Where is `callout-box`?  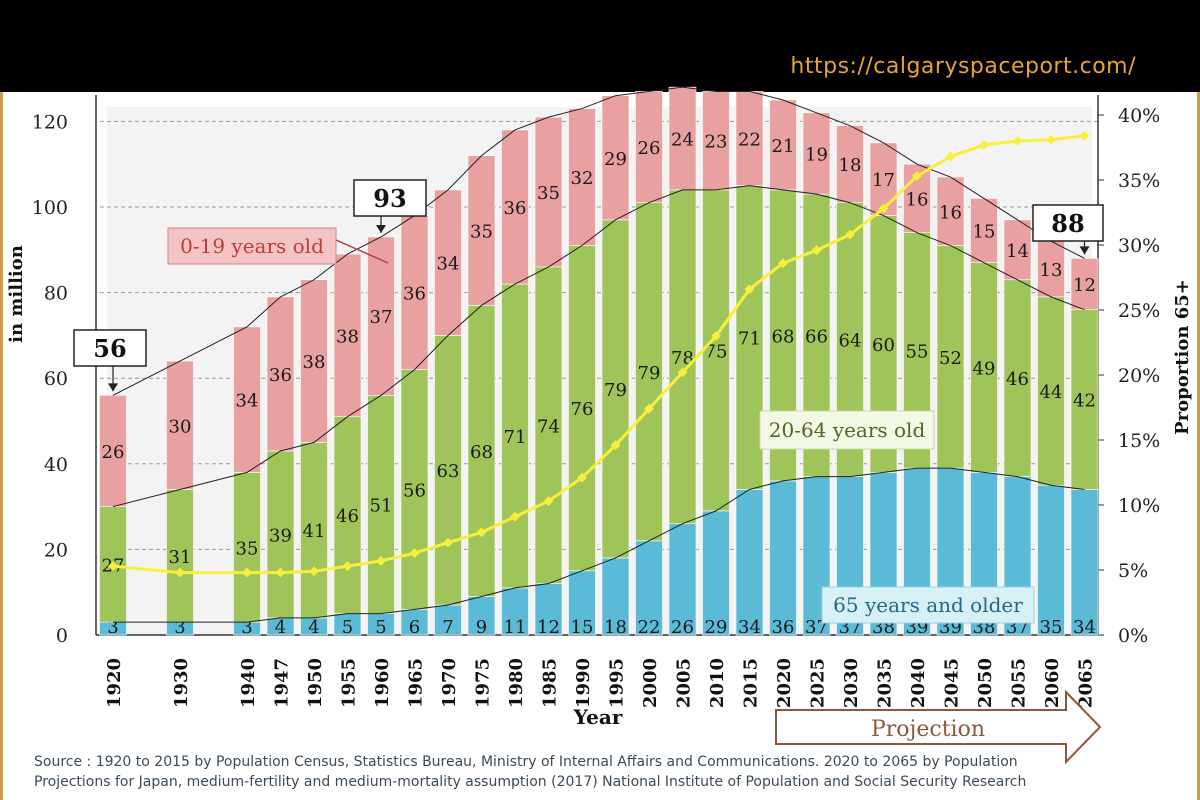 callout-box is located at coordinates (1068, 223).